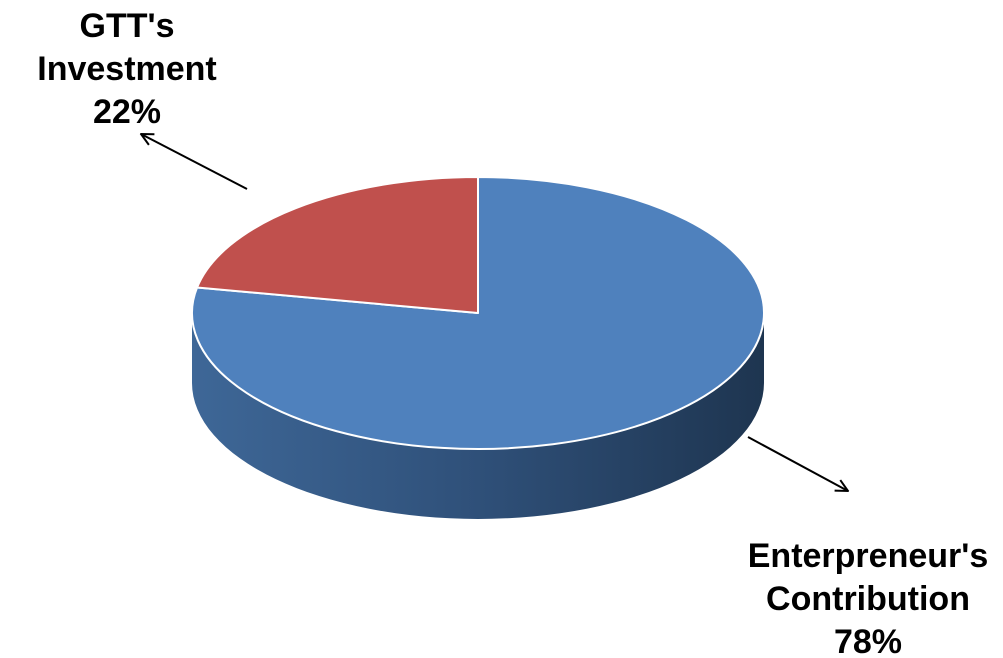  Describe the element at coordinates (868, 556) in the screenshot. I see `enterpreneur-label-line-1: Enterpreneur's` at that location.